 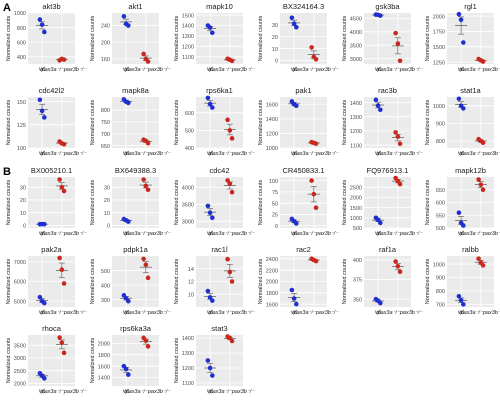 I want to click on panel-title: mapk12b, so click(x=470, y=170).